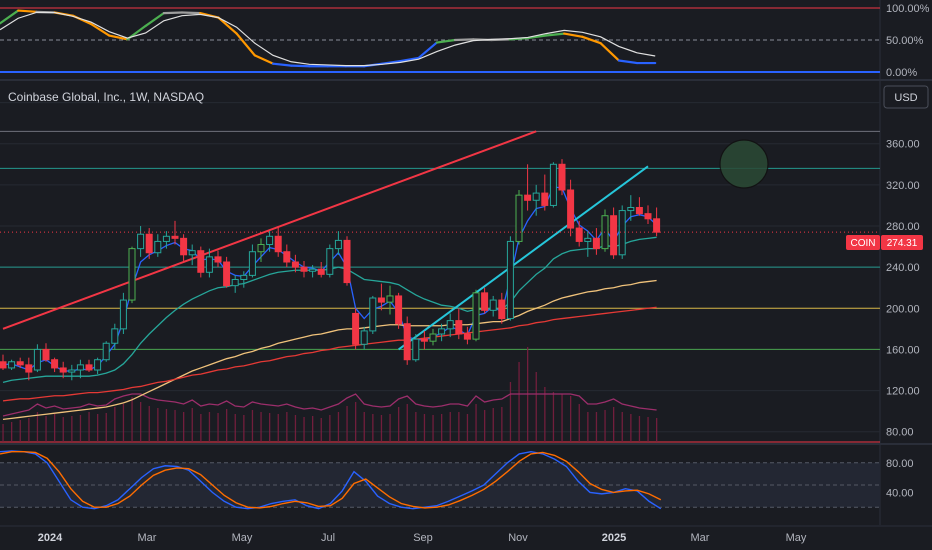 Image resolution: width=932 pixels, height=550 pixels. What do you see at coordinates (422, 538) in the screenshot?
I see `time-axis: 2024 Mar May Jul Sep Nov 2025 Mar May` at bounding box center [422, 538].